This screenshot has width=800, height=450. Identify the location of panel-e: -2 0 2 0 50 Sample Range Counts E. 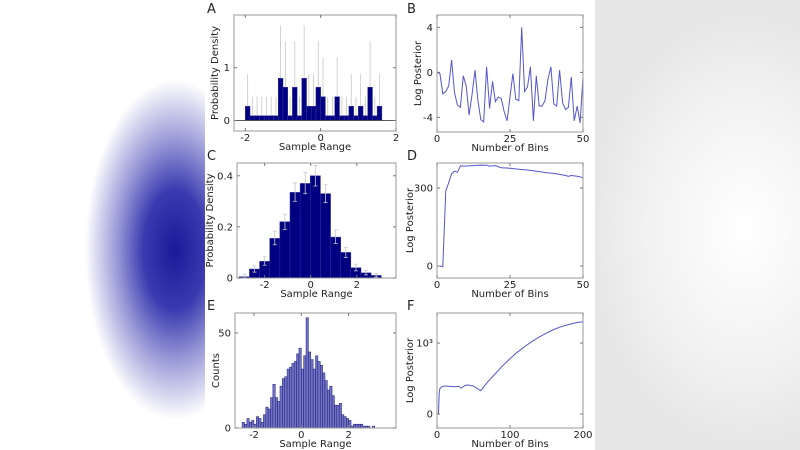
(302, 374).